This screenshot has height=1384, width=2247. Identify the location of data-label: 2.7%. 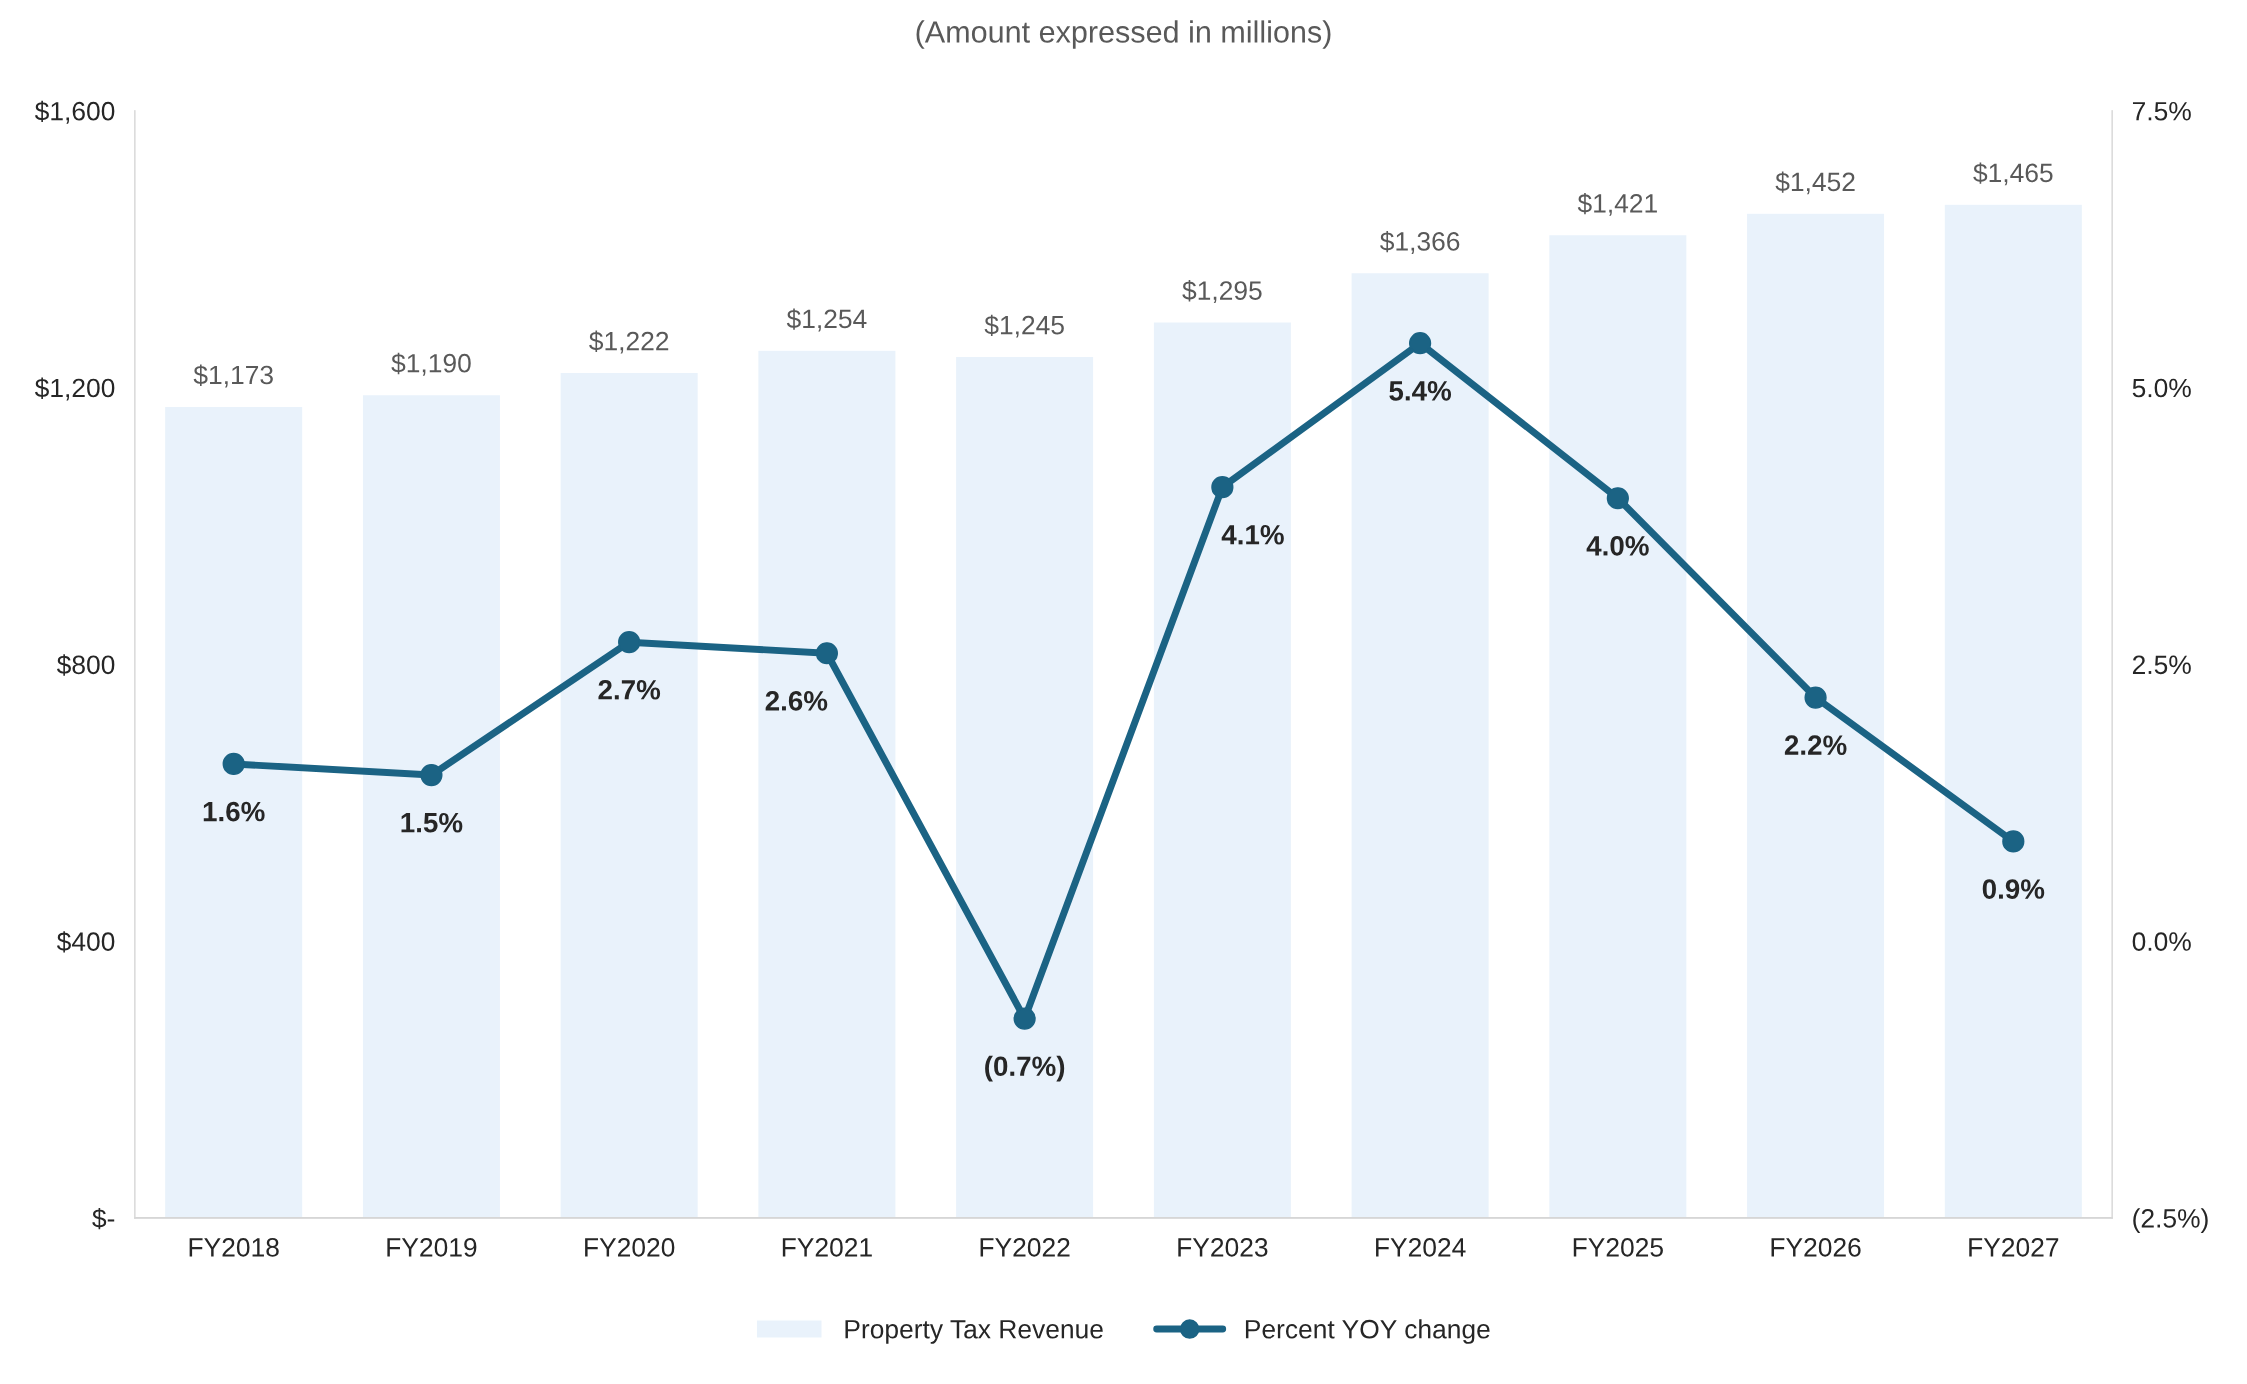
(629, 689).